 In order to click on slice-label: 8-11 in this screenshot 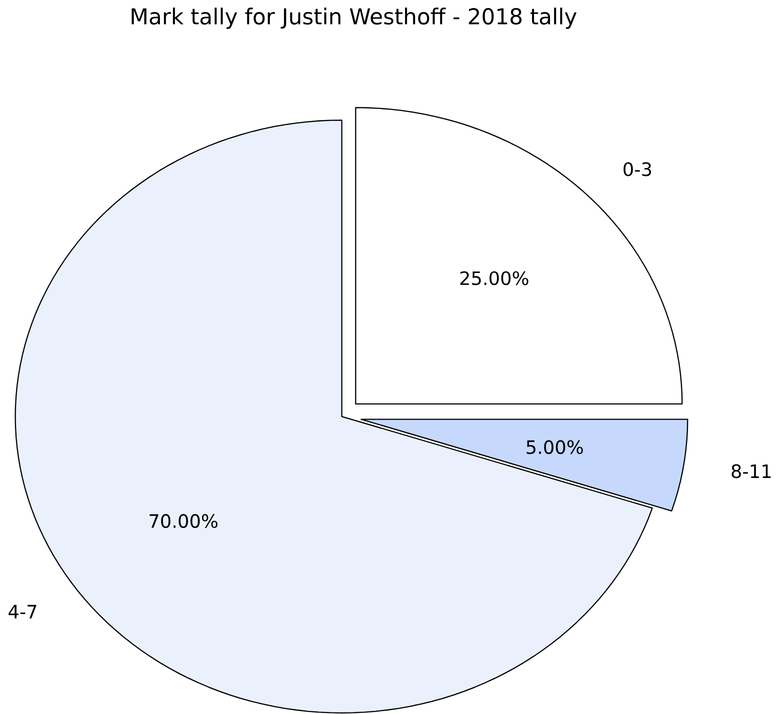, I will do `click(751, 471)`.